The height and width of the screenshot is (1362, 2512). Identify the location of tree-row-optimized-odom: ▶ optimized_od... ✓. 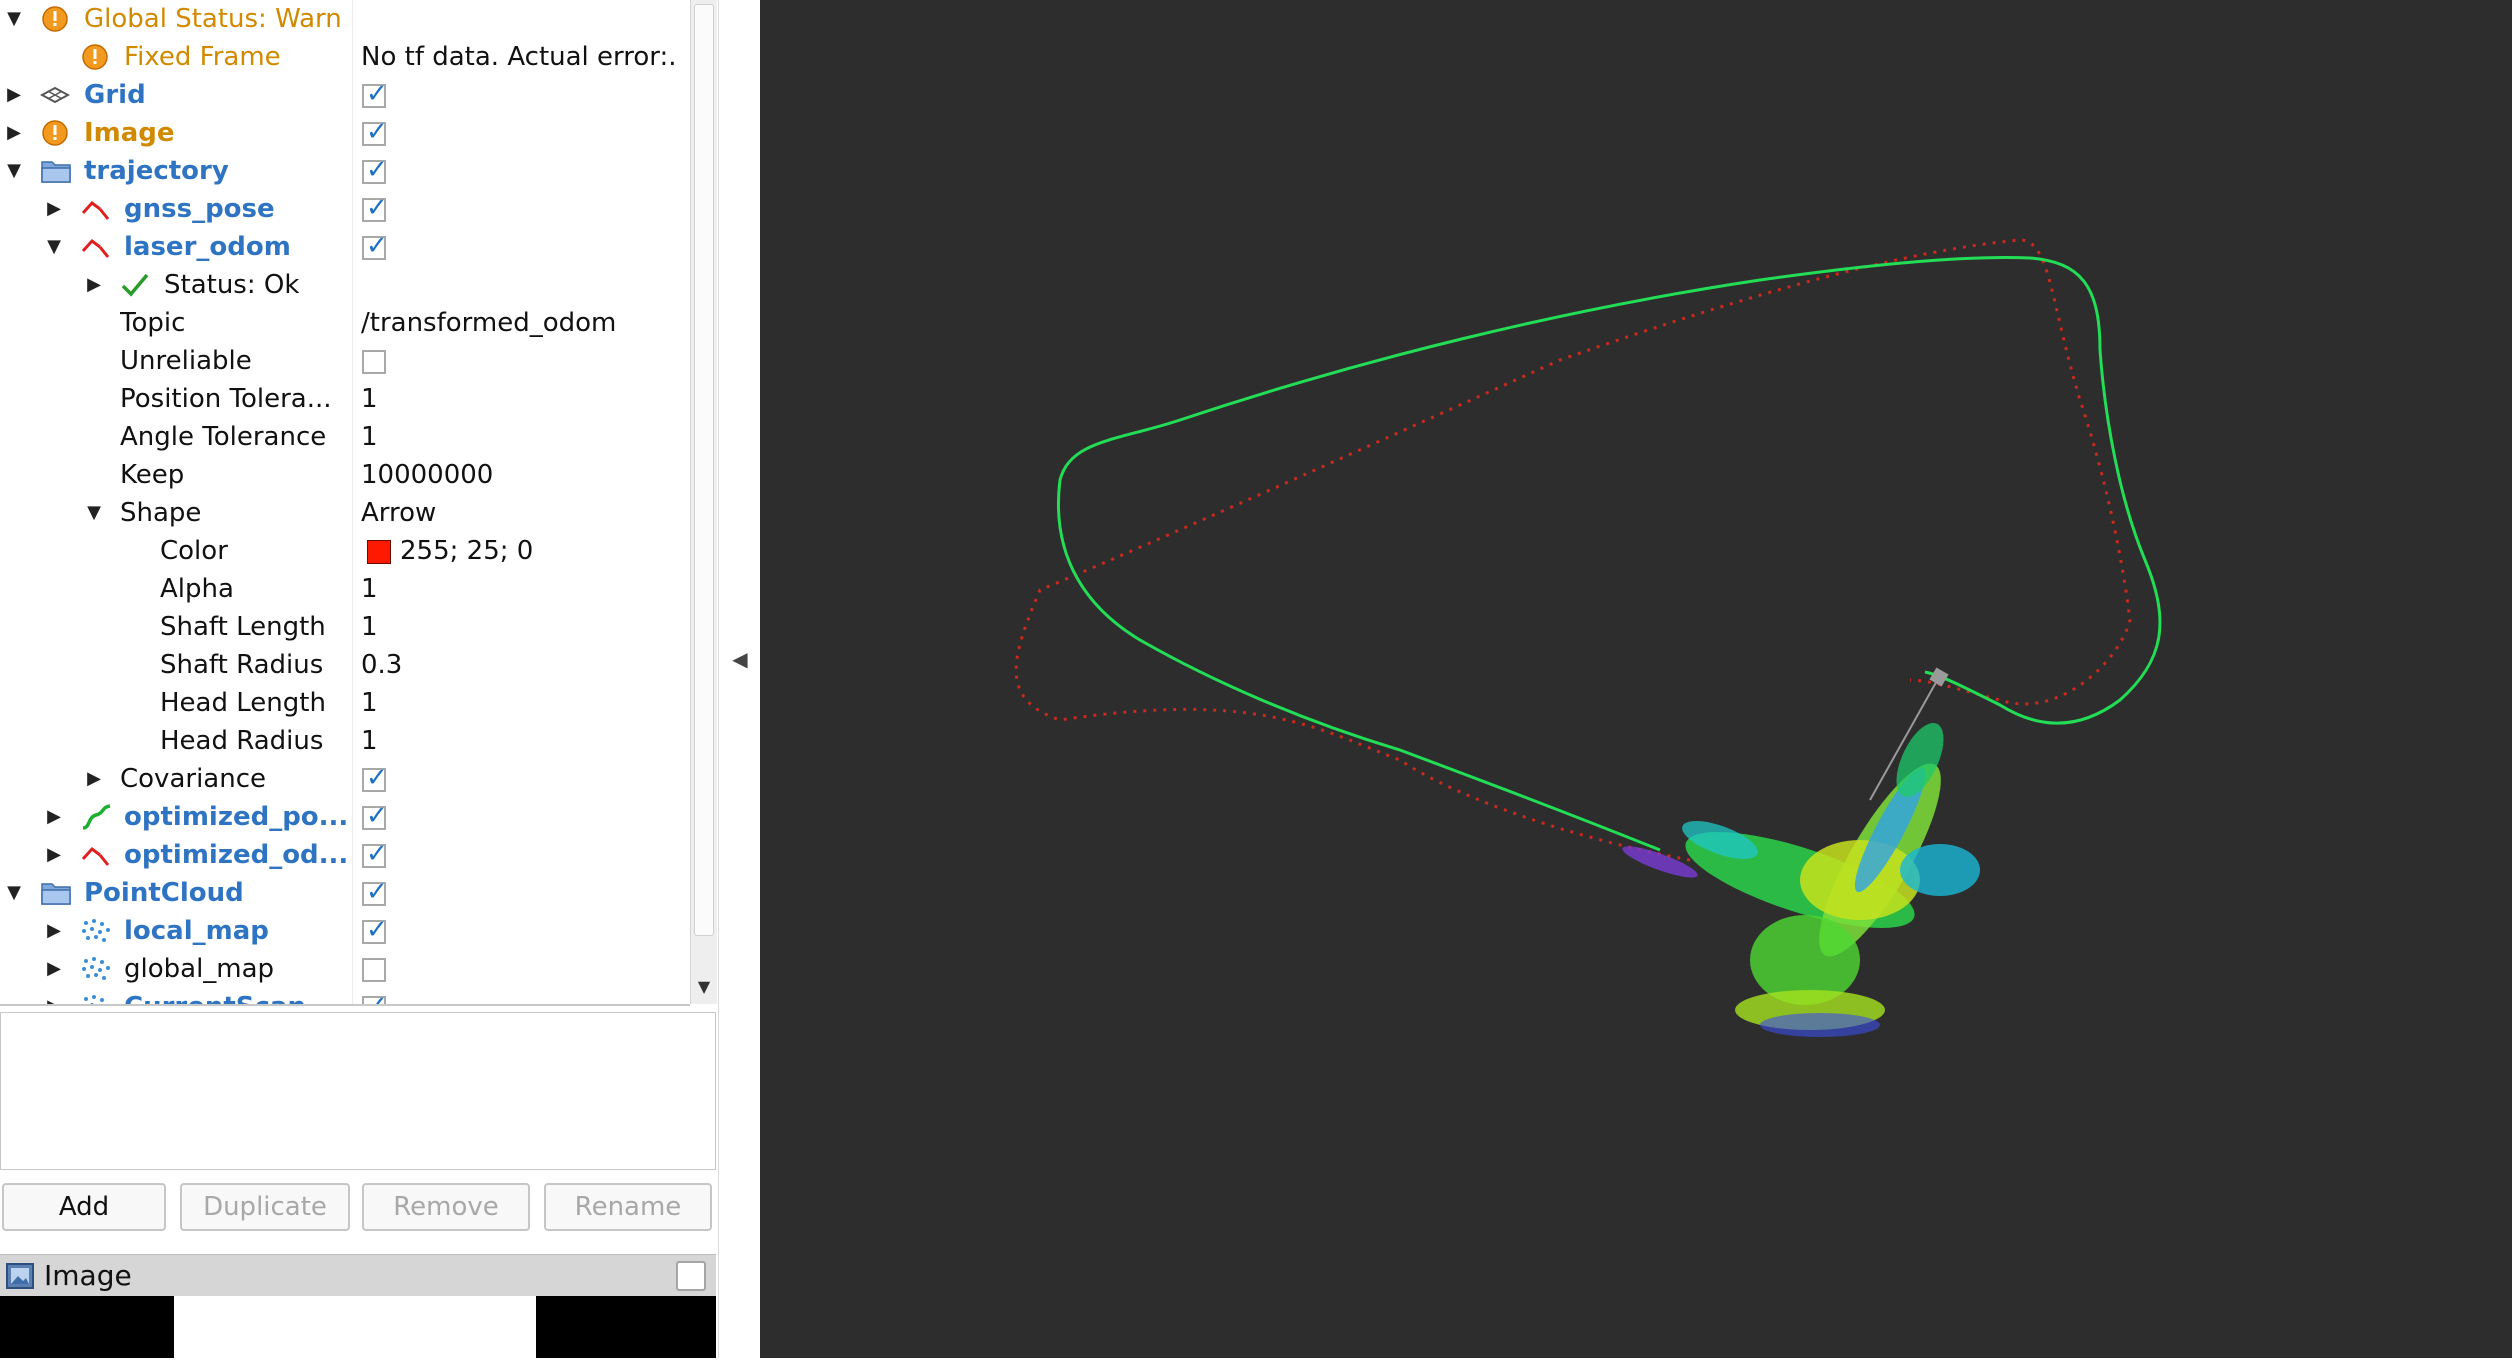
(345, 855).